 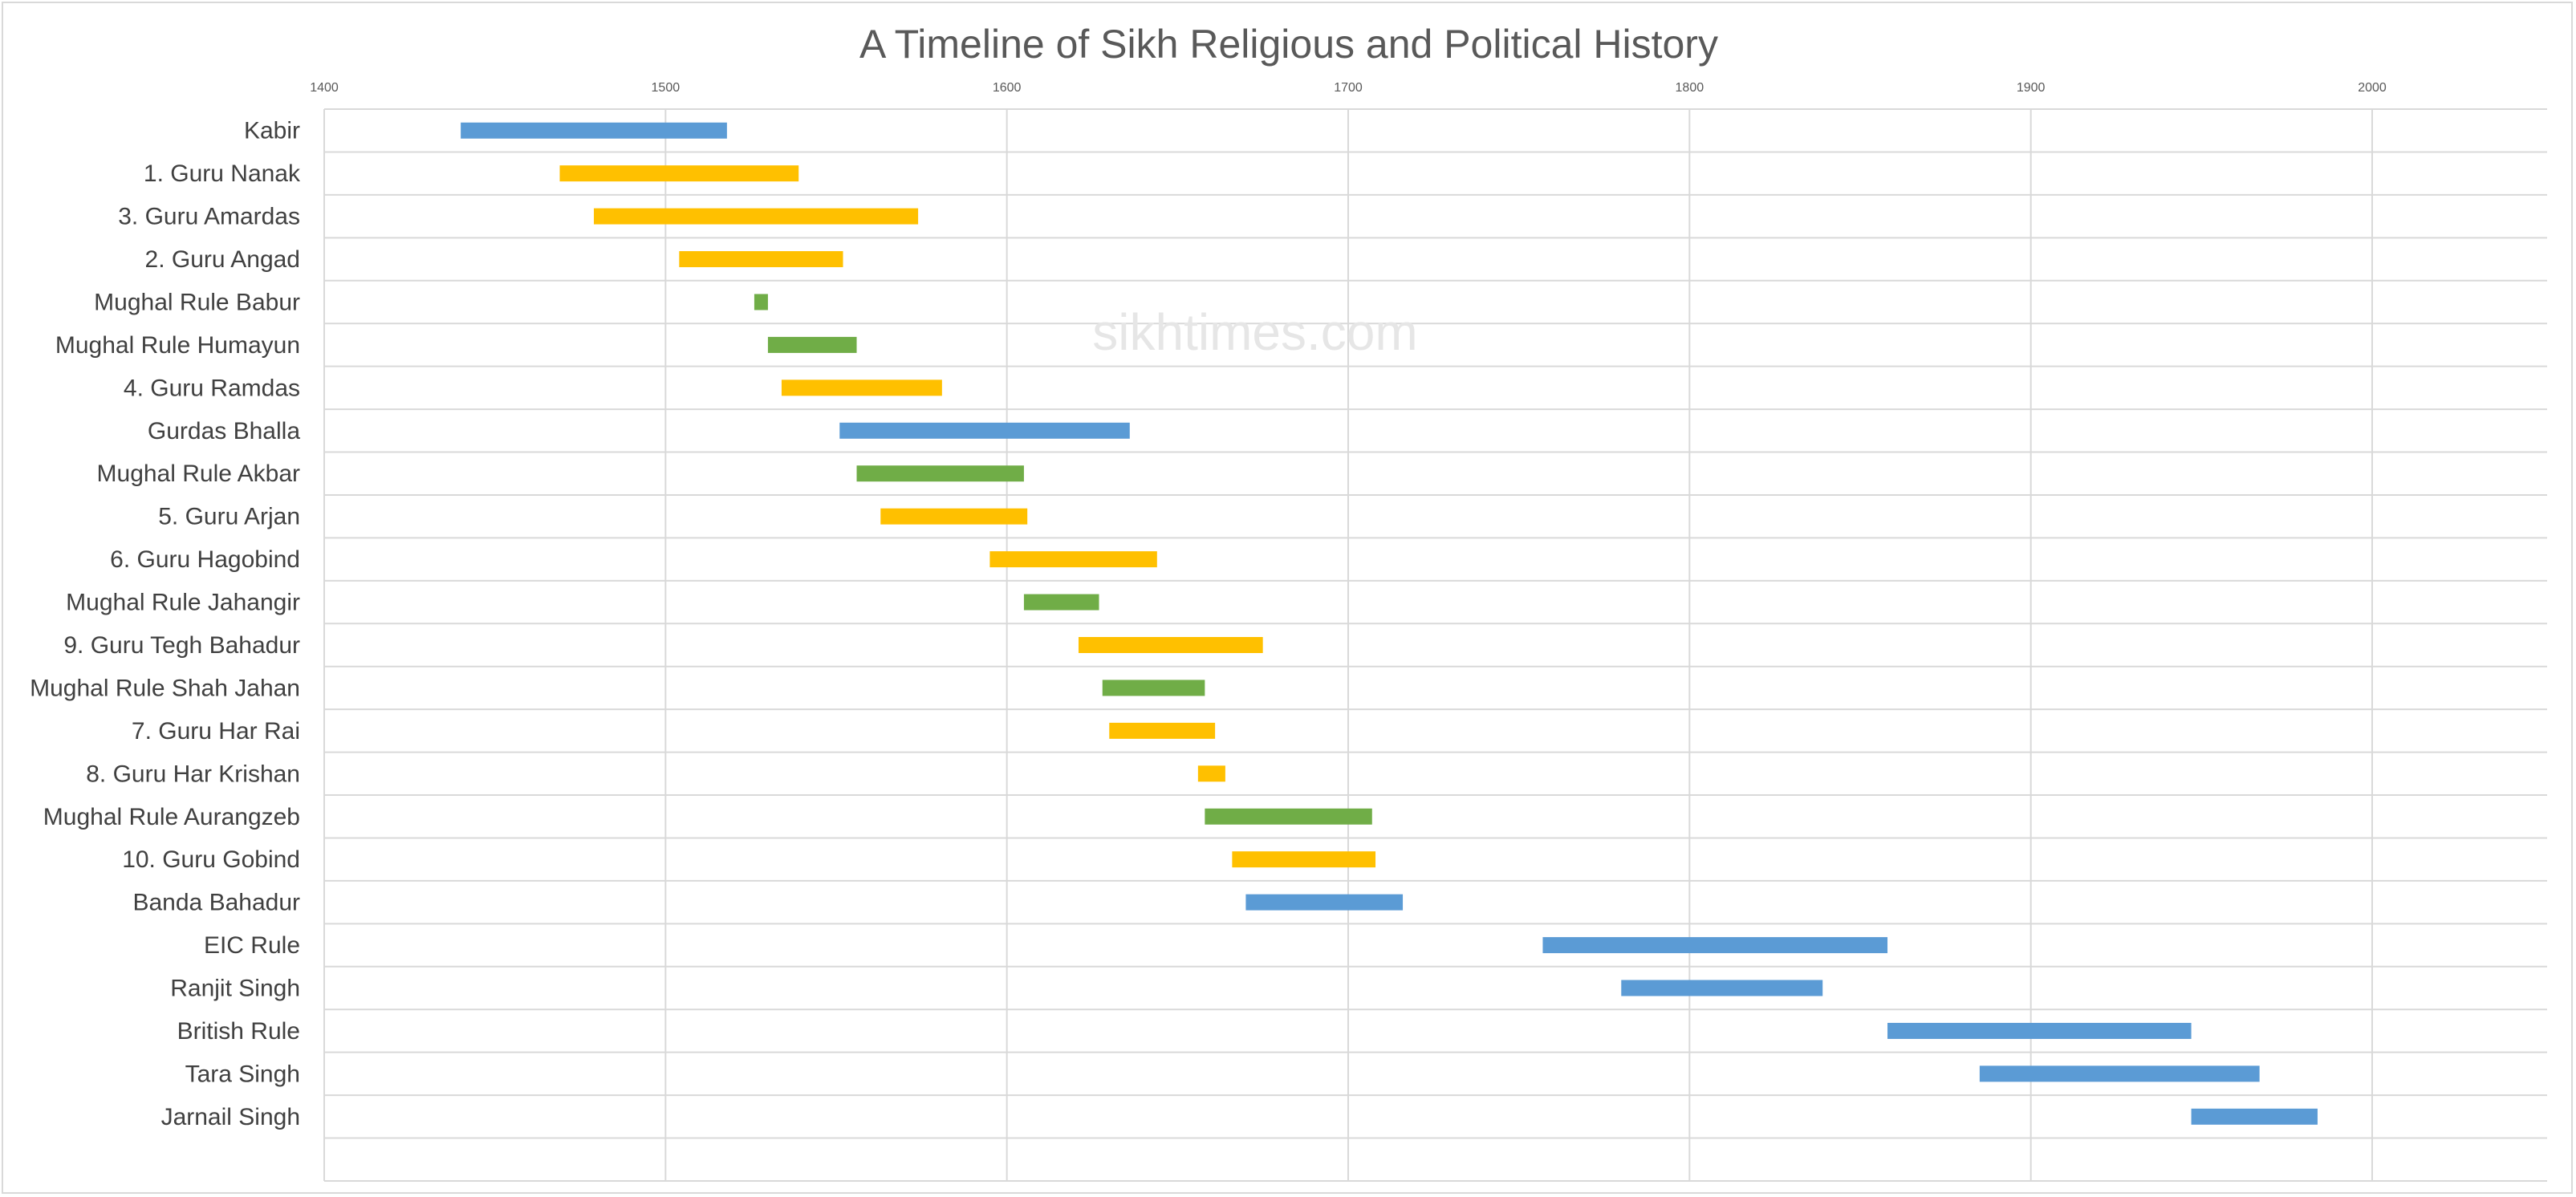 What do you see at coordinates (165, 688) in the screenshot?
I see `row-label: Mughal Rule Shah Jahan` at bounding box center [165, 688].